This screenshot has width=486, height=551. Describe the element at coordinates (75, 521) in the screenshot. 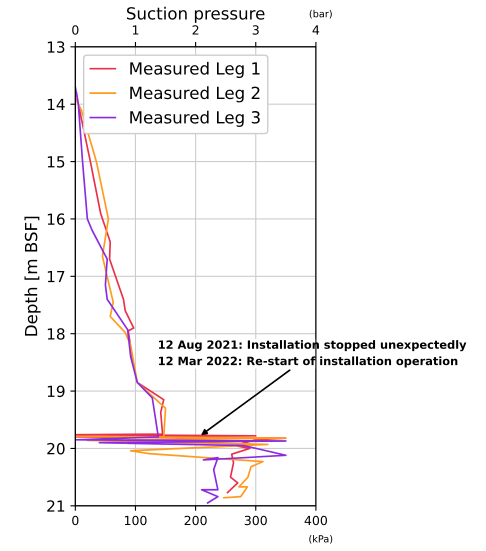

I see `x-tick-label: 0` at that location.